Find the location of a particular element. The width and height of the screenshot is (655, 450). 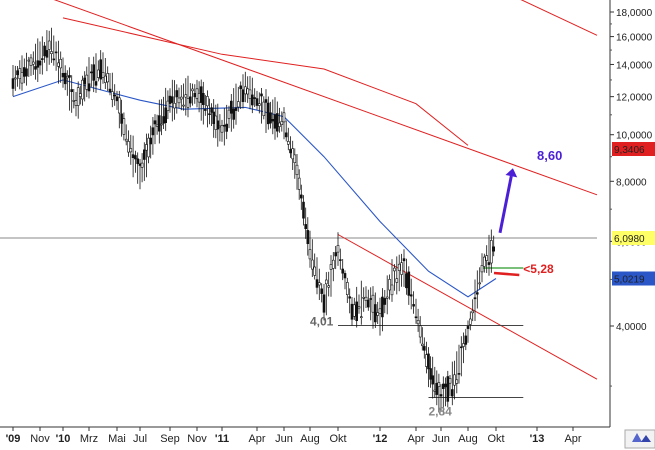

x-tick-label: '13 is located at coordinates (537, 439).